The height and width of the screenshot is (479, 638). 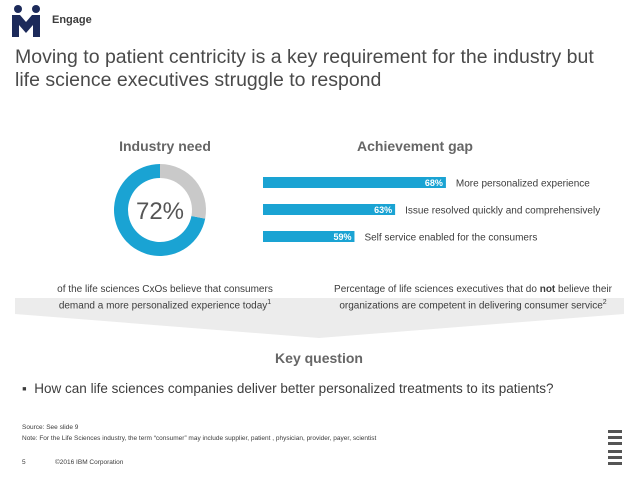 I want to click on center-label: 72%, so click(x=160, y=211).